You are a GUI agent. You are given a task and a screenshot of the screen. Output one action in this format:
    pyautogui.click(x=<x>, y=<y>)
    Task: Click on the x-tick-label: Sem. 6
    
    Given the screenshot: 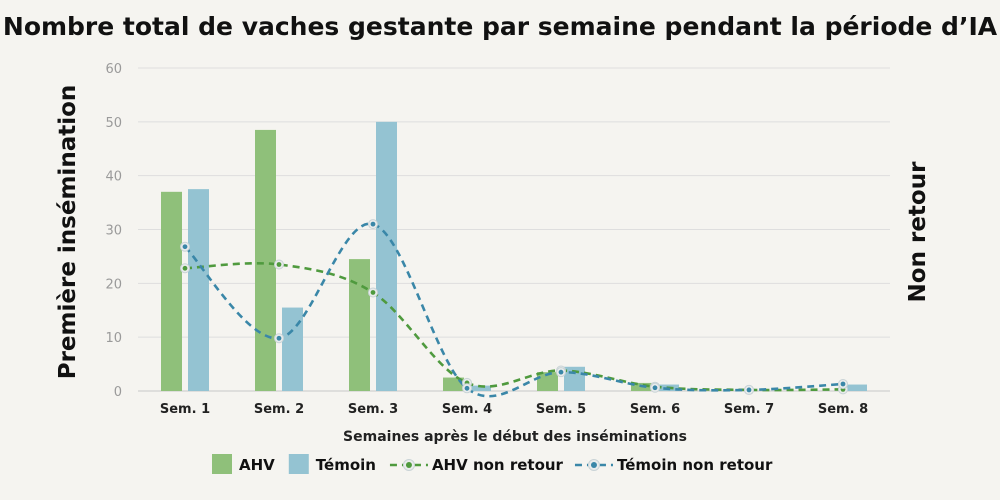 What is the action you would take?
    pyautogui.click(x=655, y=409)
    